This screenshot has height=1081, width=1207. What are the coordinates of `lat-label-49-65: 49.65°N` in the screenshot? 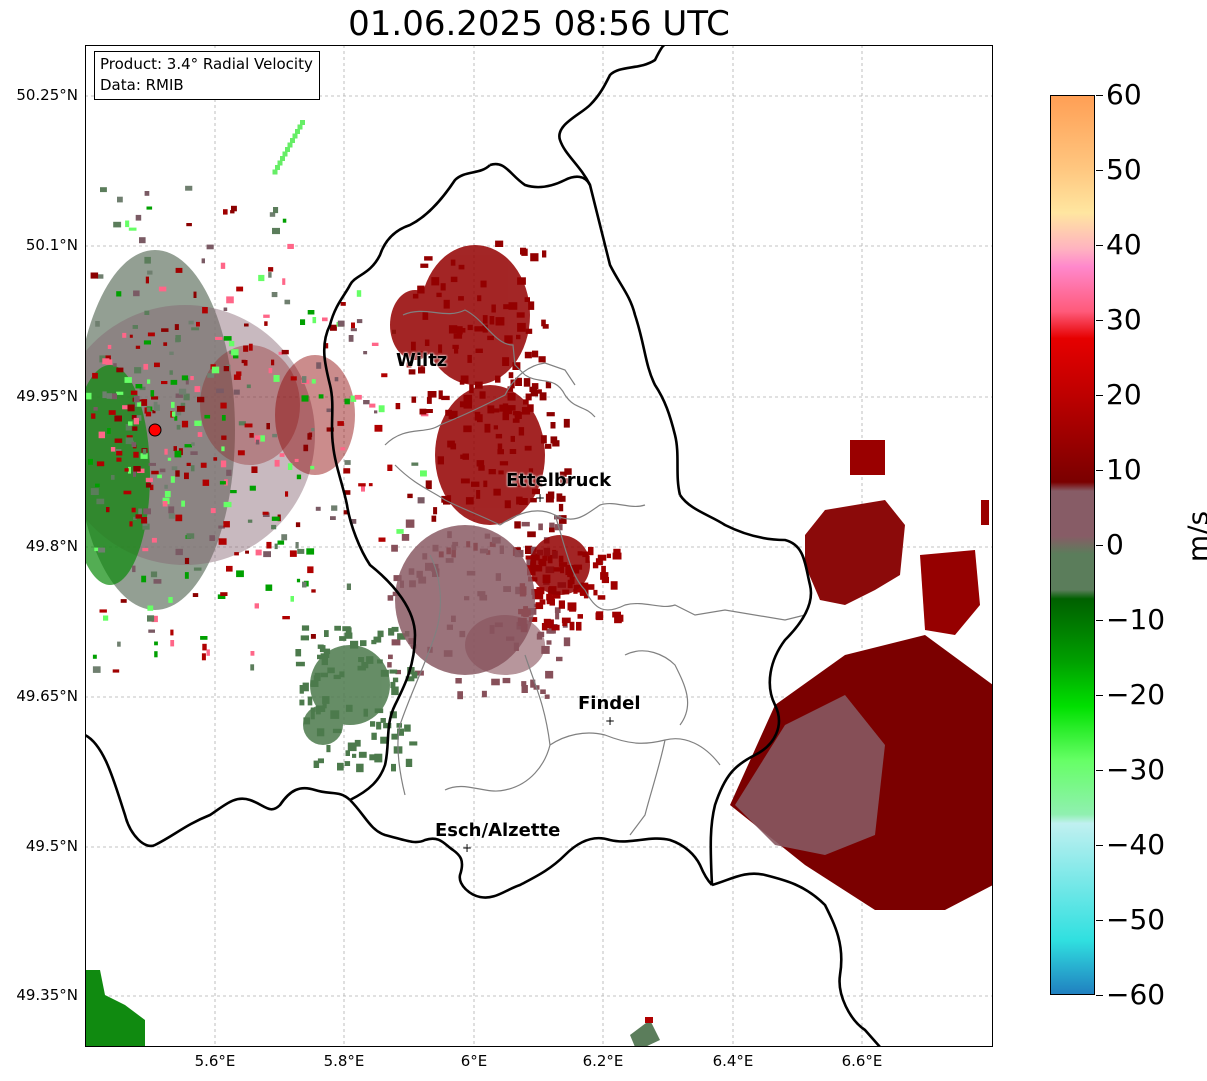 It's located at (47, 696).